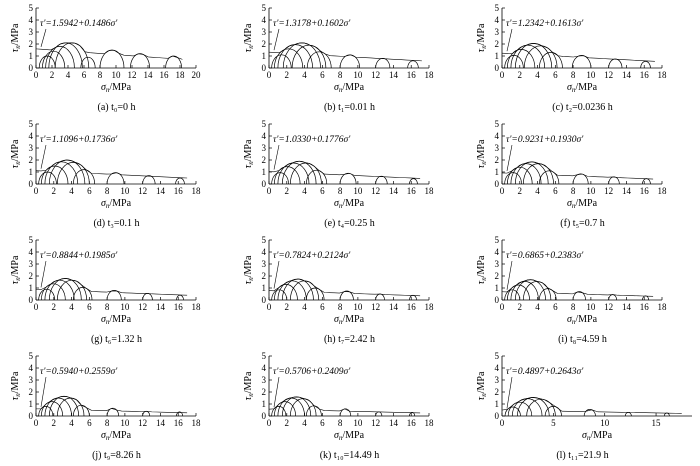 The image size is (700, 466). Describe the element at coordinates (116, 223) in the screenshot. I see `panel-caption: (d) t₃=0.1 h` at that location.